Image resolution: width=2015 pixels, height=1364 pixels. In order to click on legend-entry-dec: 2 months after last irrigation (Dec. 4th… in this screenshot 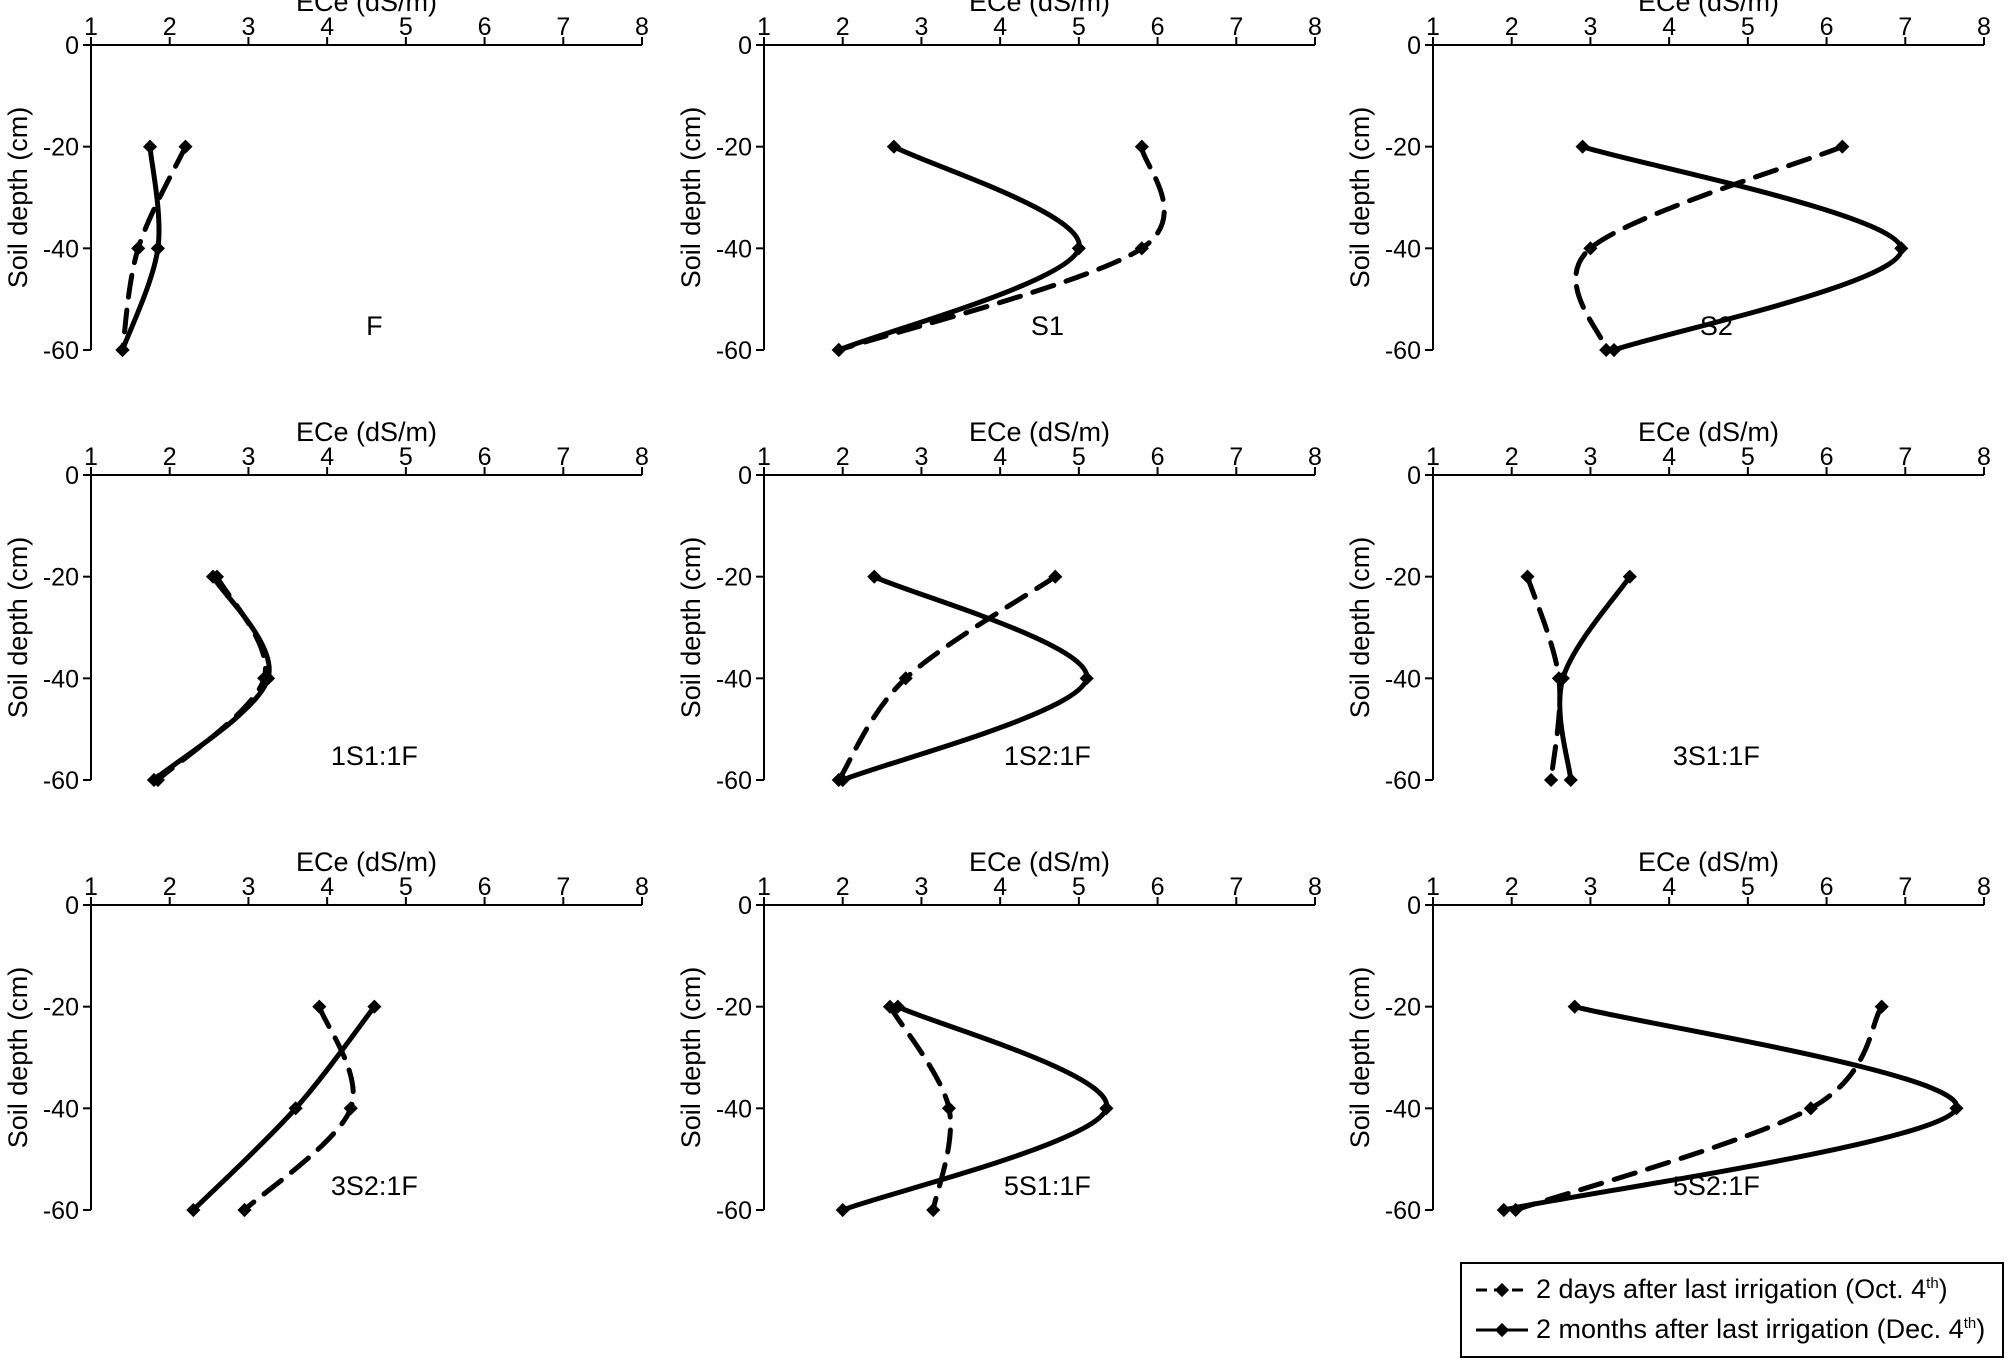, I will do `click(1732, 1330)`.